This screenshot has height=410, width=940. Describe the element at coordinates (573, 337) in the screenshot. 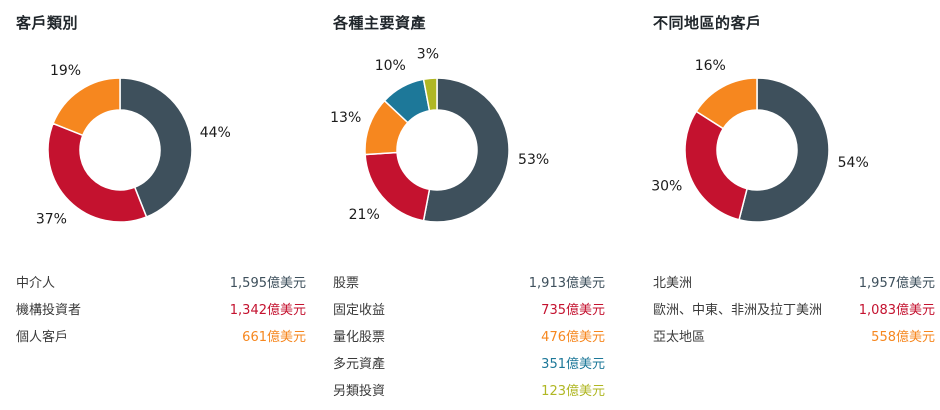

I see `legend-value: 476億美元` at that location.